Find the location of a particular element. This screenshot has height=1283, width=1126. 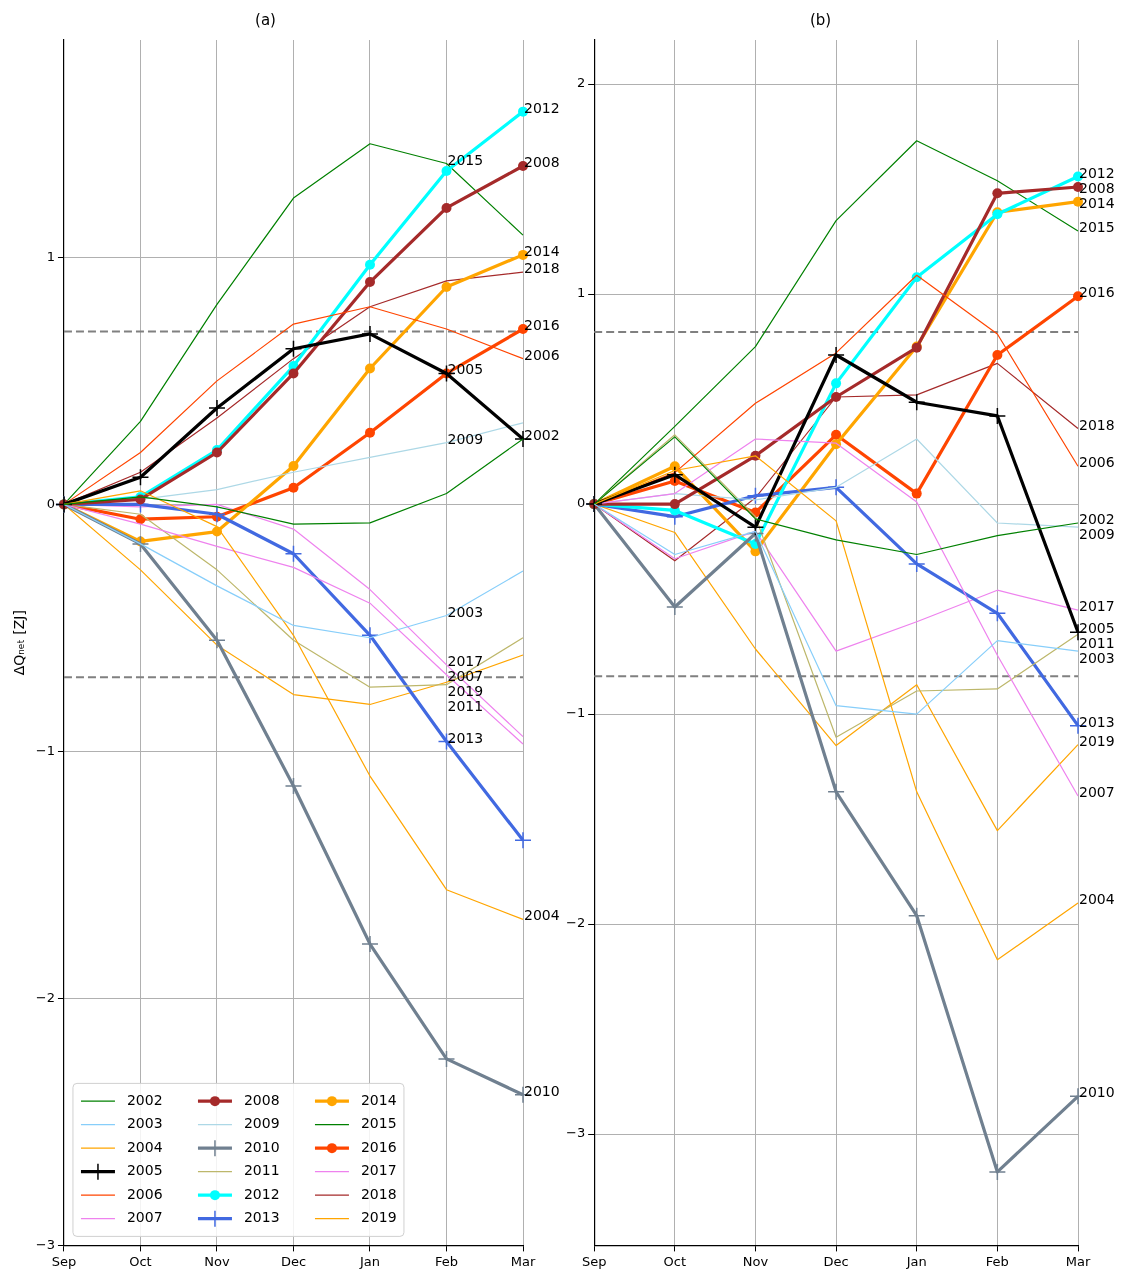

legend-label: 2019 is located at coordinates (378, 1217).